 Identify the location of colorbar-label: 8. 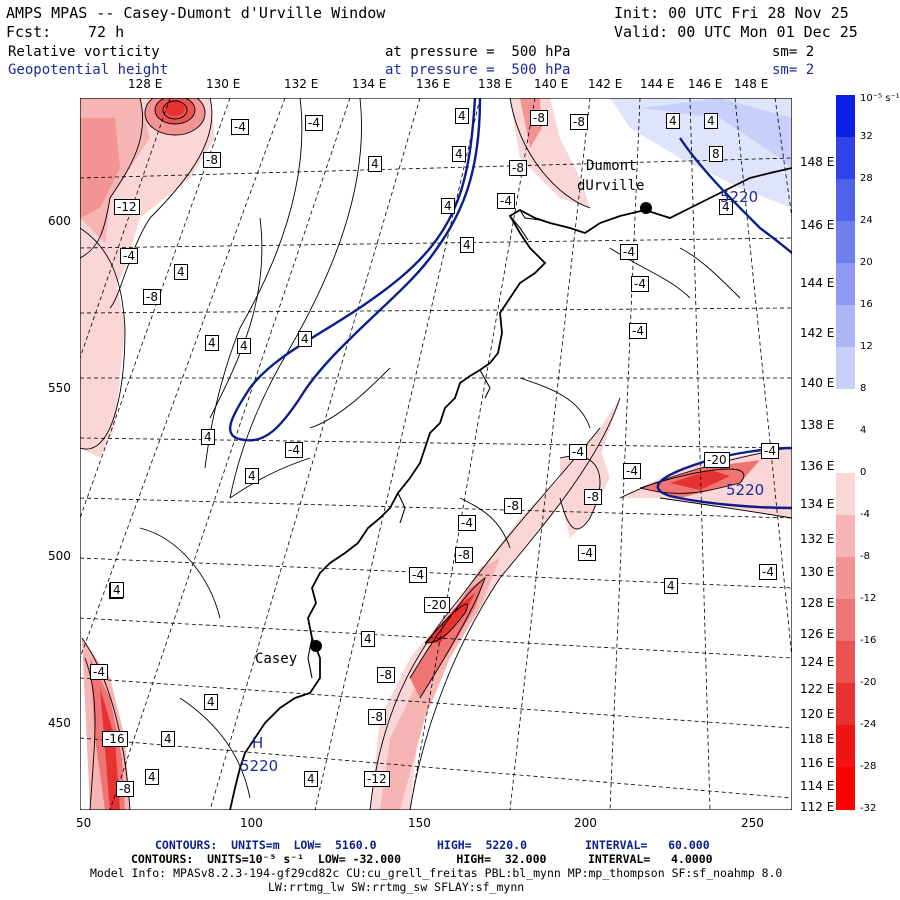
(863, 388).